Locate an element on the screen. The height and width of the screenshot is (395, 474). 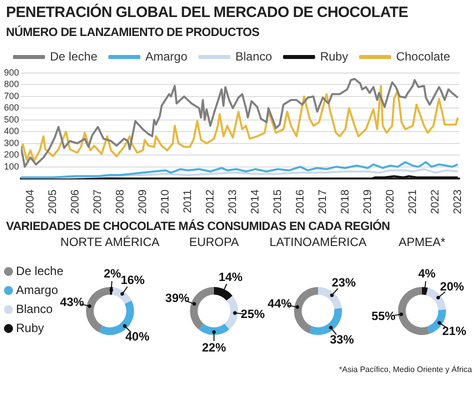
data-label: 44% is located at coordinates (280, 303).